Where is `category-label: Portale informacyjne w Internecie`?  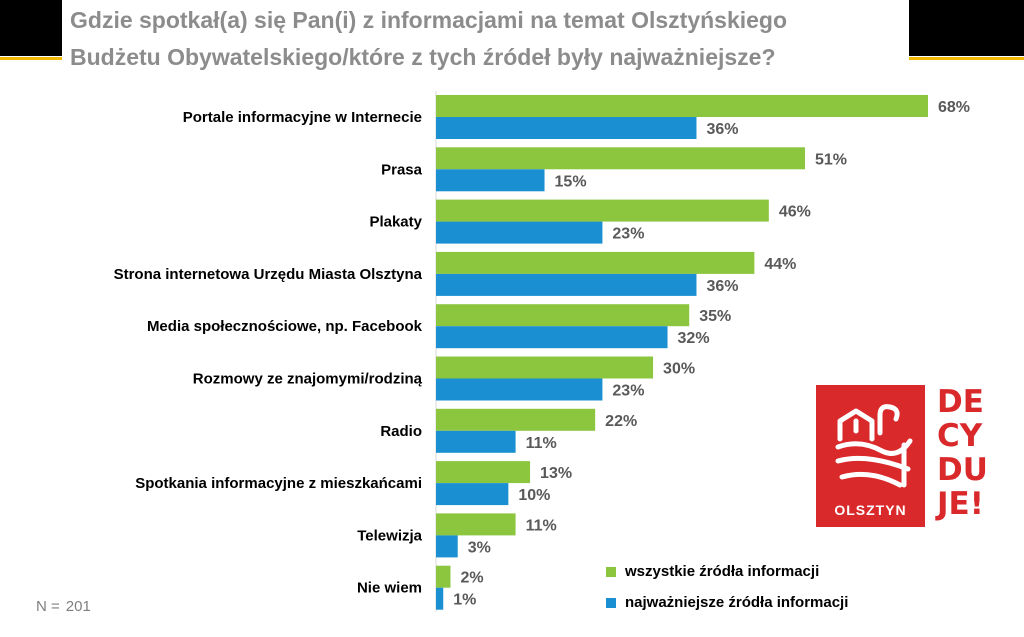
category-label: Portale informacyjne w Internecie is located at coordinates (302, 117).